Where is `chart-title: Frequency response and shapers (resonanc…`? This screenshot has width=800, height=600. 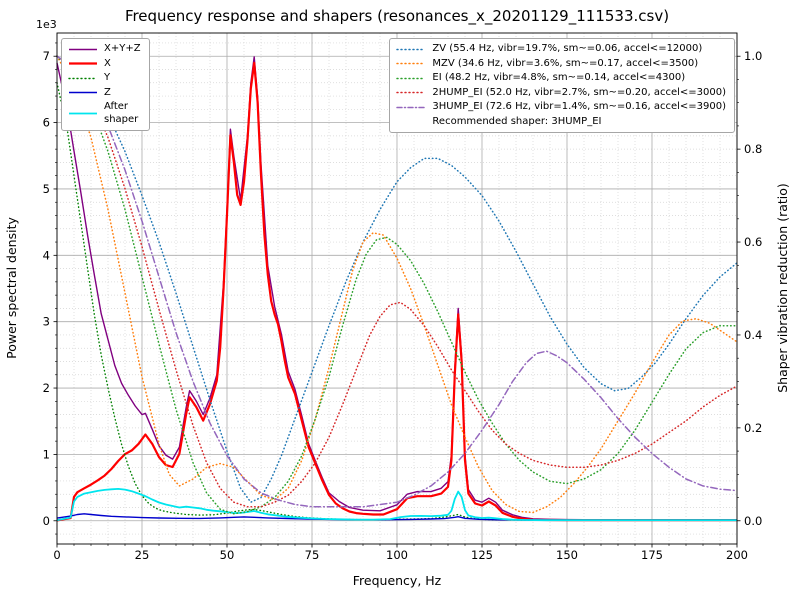 chart-title: Frequency response and shapers (resonanc… is located at coordinates (397, 16).